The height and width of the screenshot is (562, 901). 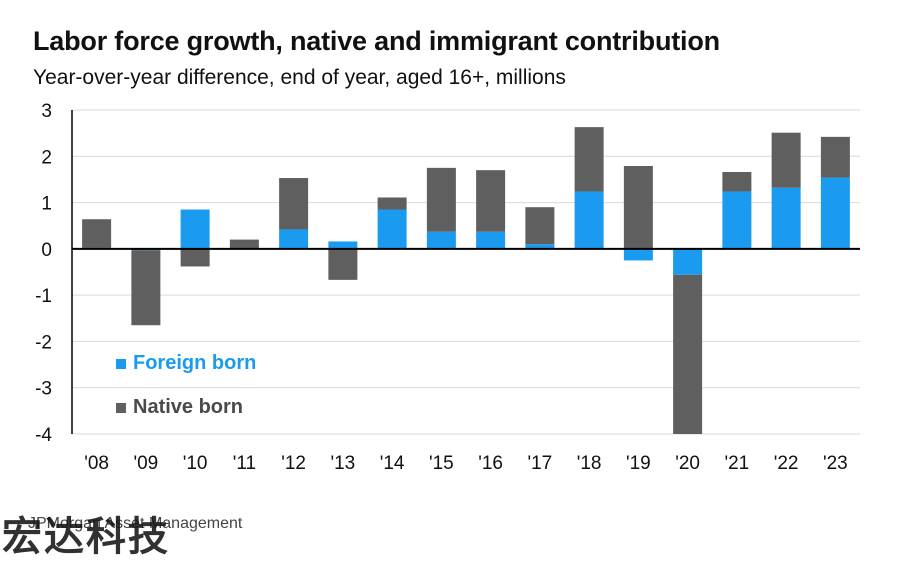 I want to click on y-tick-label: -2, so click(x=43, y=342).